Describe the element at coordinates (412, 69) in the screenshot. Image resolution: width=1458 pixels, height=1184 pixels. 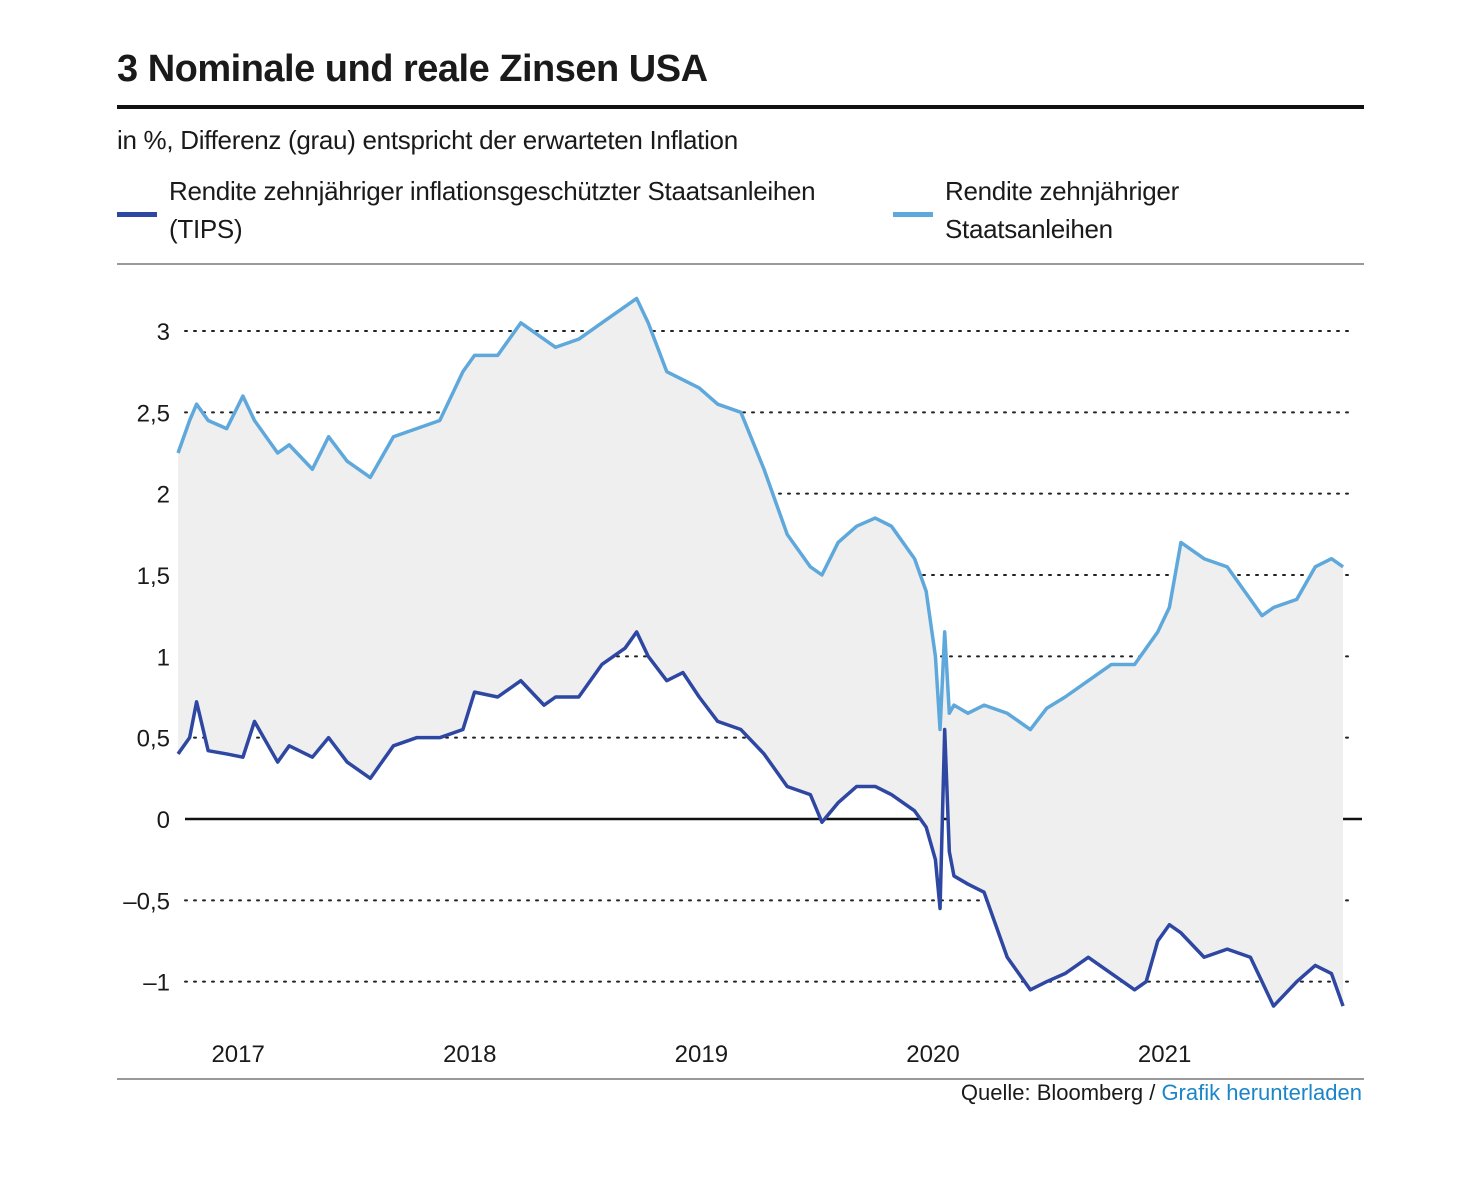
I see `chart-title: 3 Nominale und reale Zinsen USA` at that location.